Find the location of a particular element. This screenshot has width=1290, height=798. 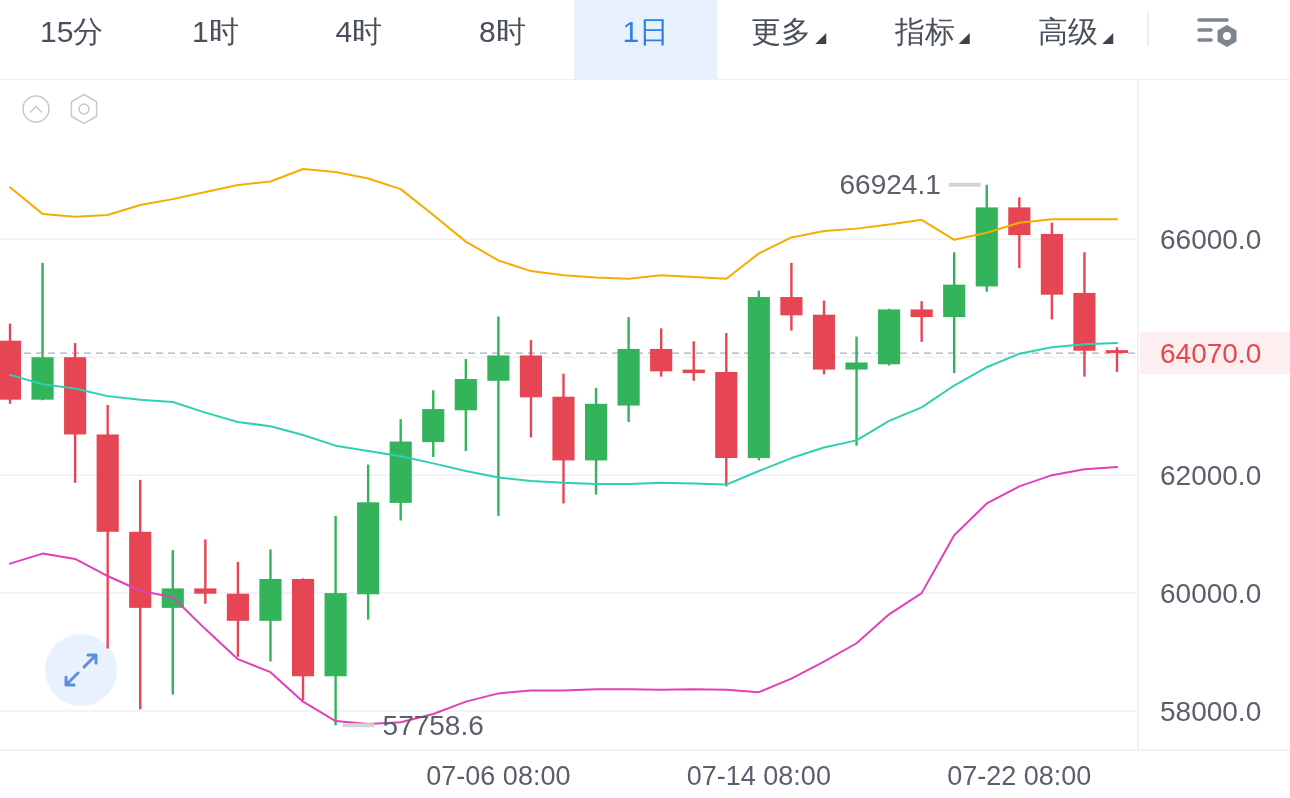

annotation: 57758.6 is located at coordinates (433, 725).